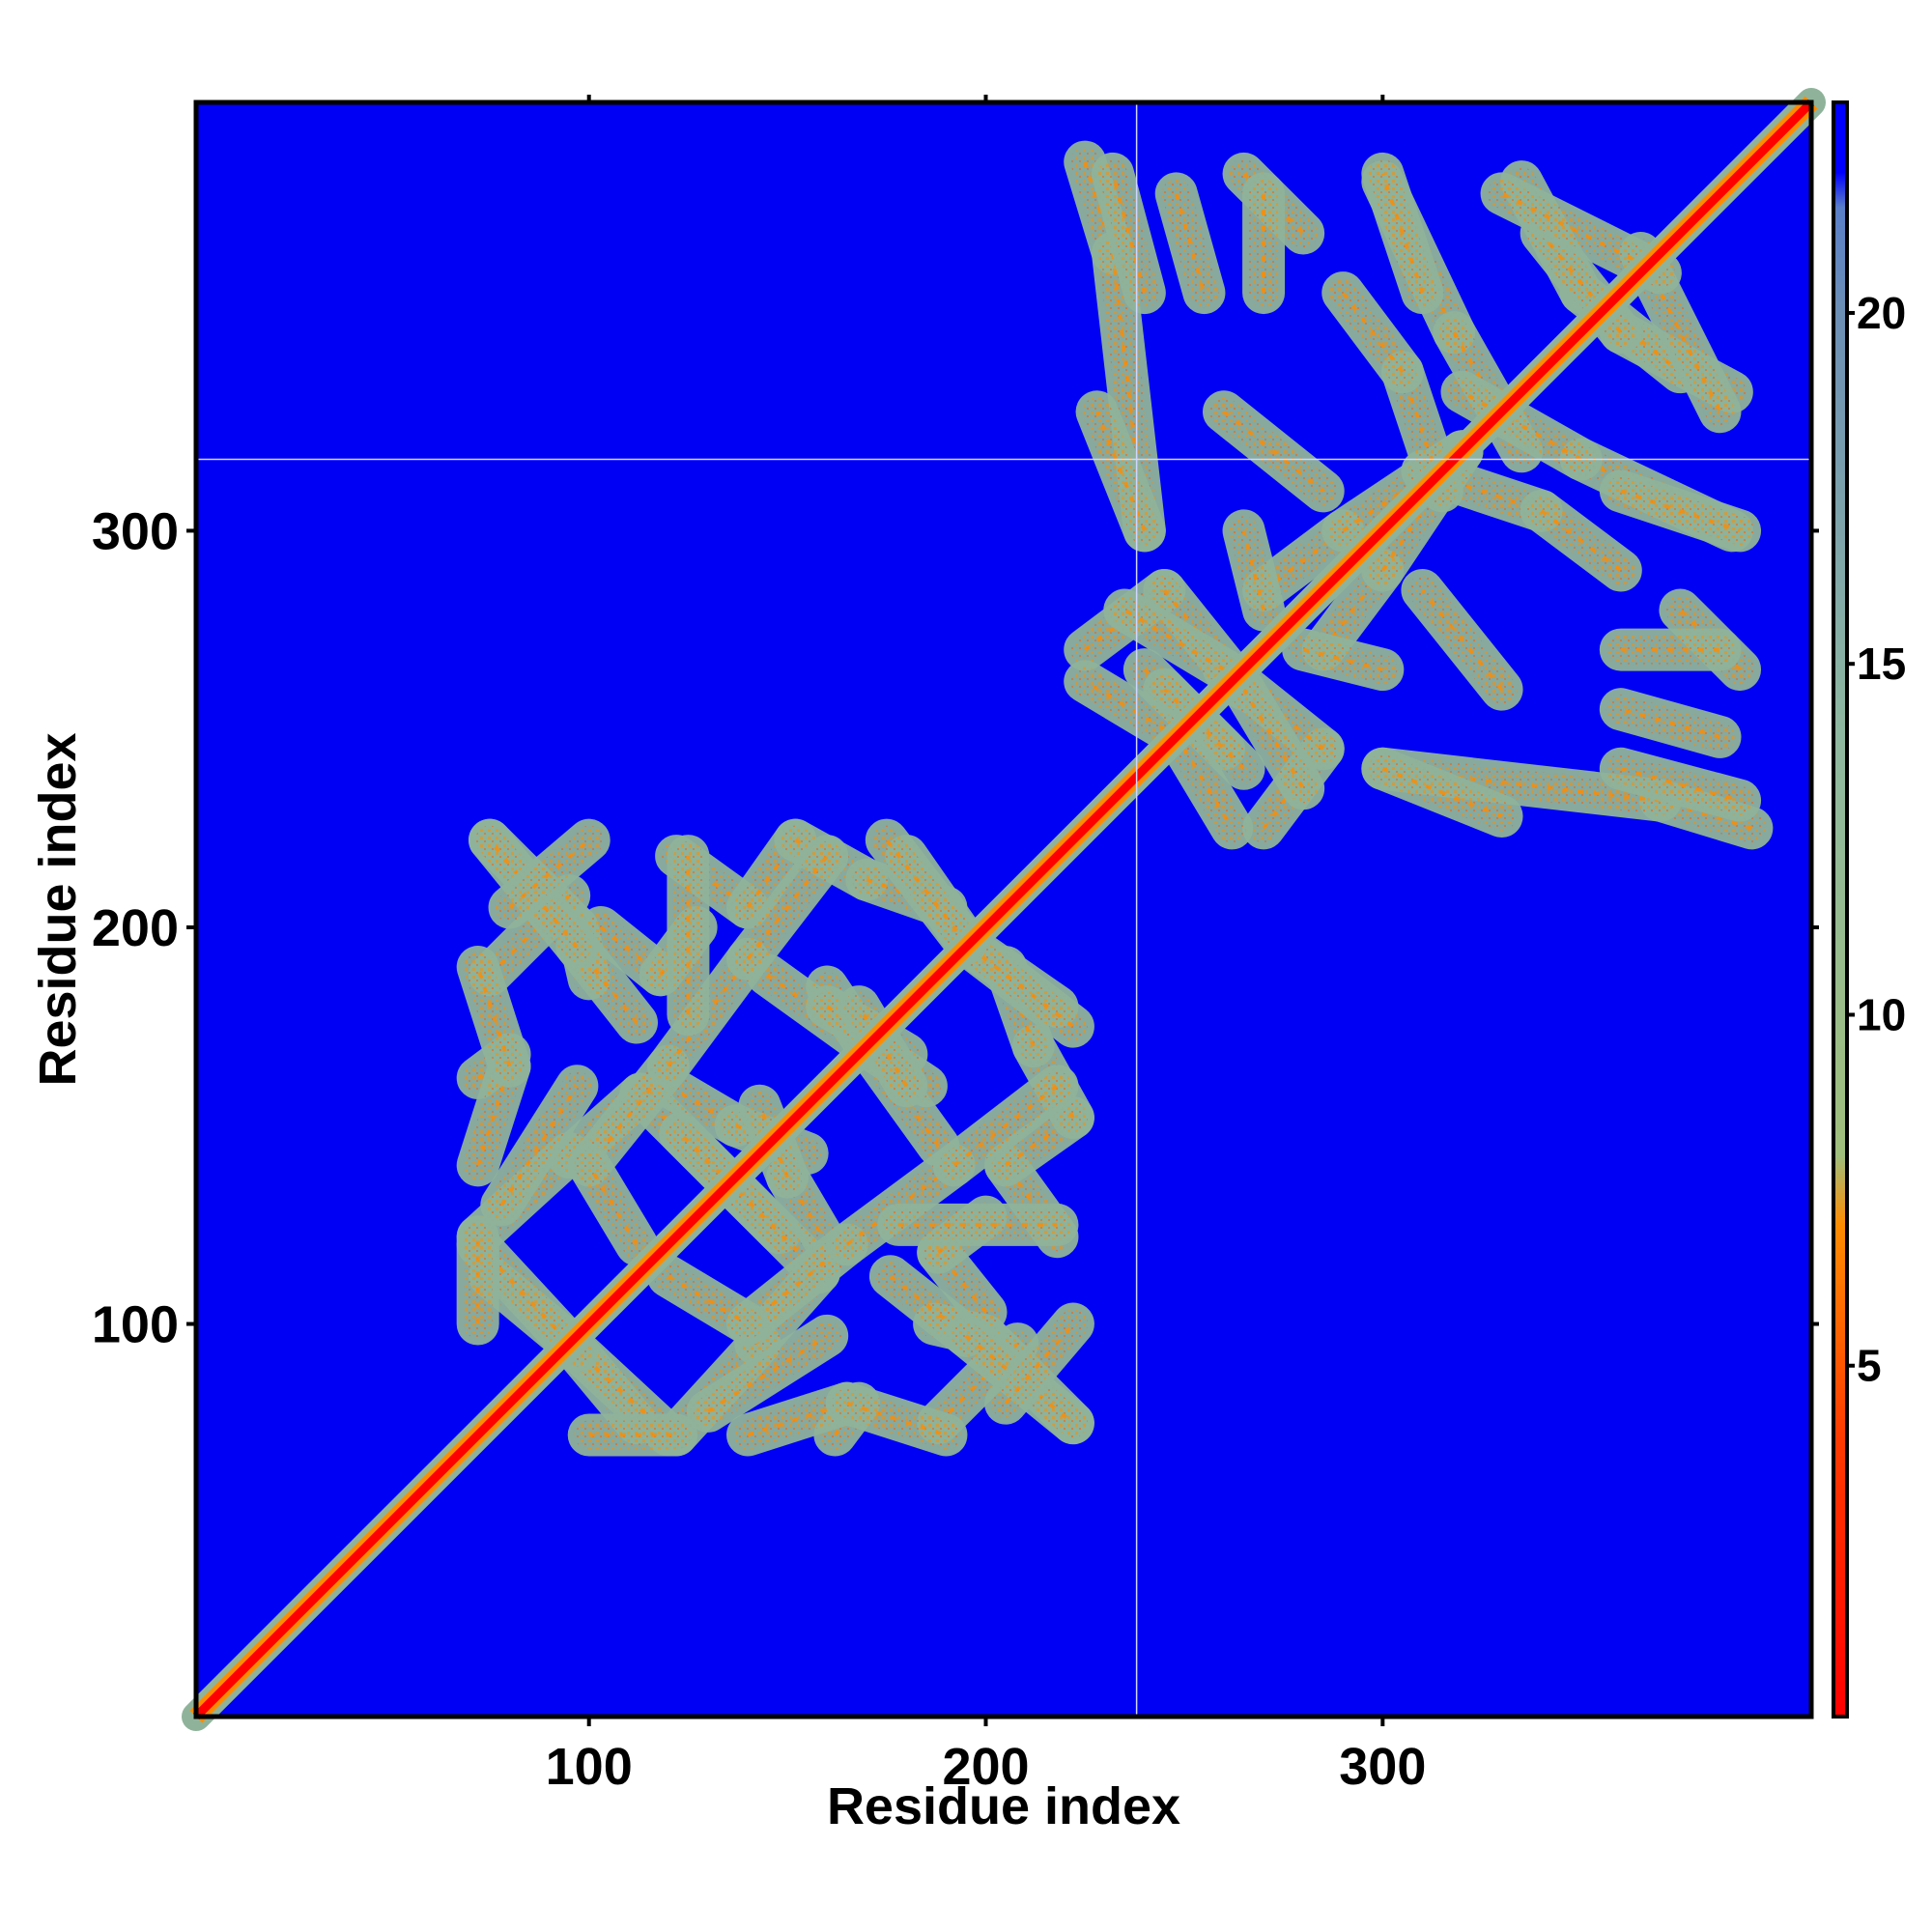  Describe the element at coordinates (589, 1767) in the screenshot. I see `x-tick-label-0: 100` at that location.